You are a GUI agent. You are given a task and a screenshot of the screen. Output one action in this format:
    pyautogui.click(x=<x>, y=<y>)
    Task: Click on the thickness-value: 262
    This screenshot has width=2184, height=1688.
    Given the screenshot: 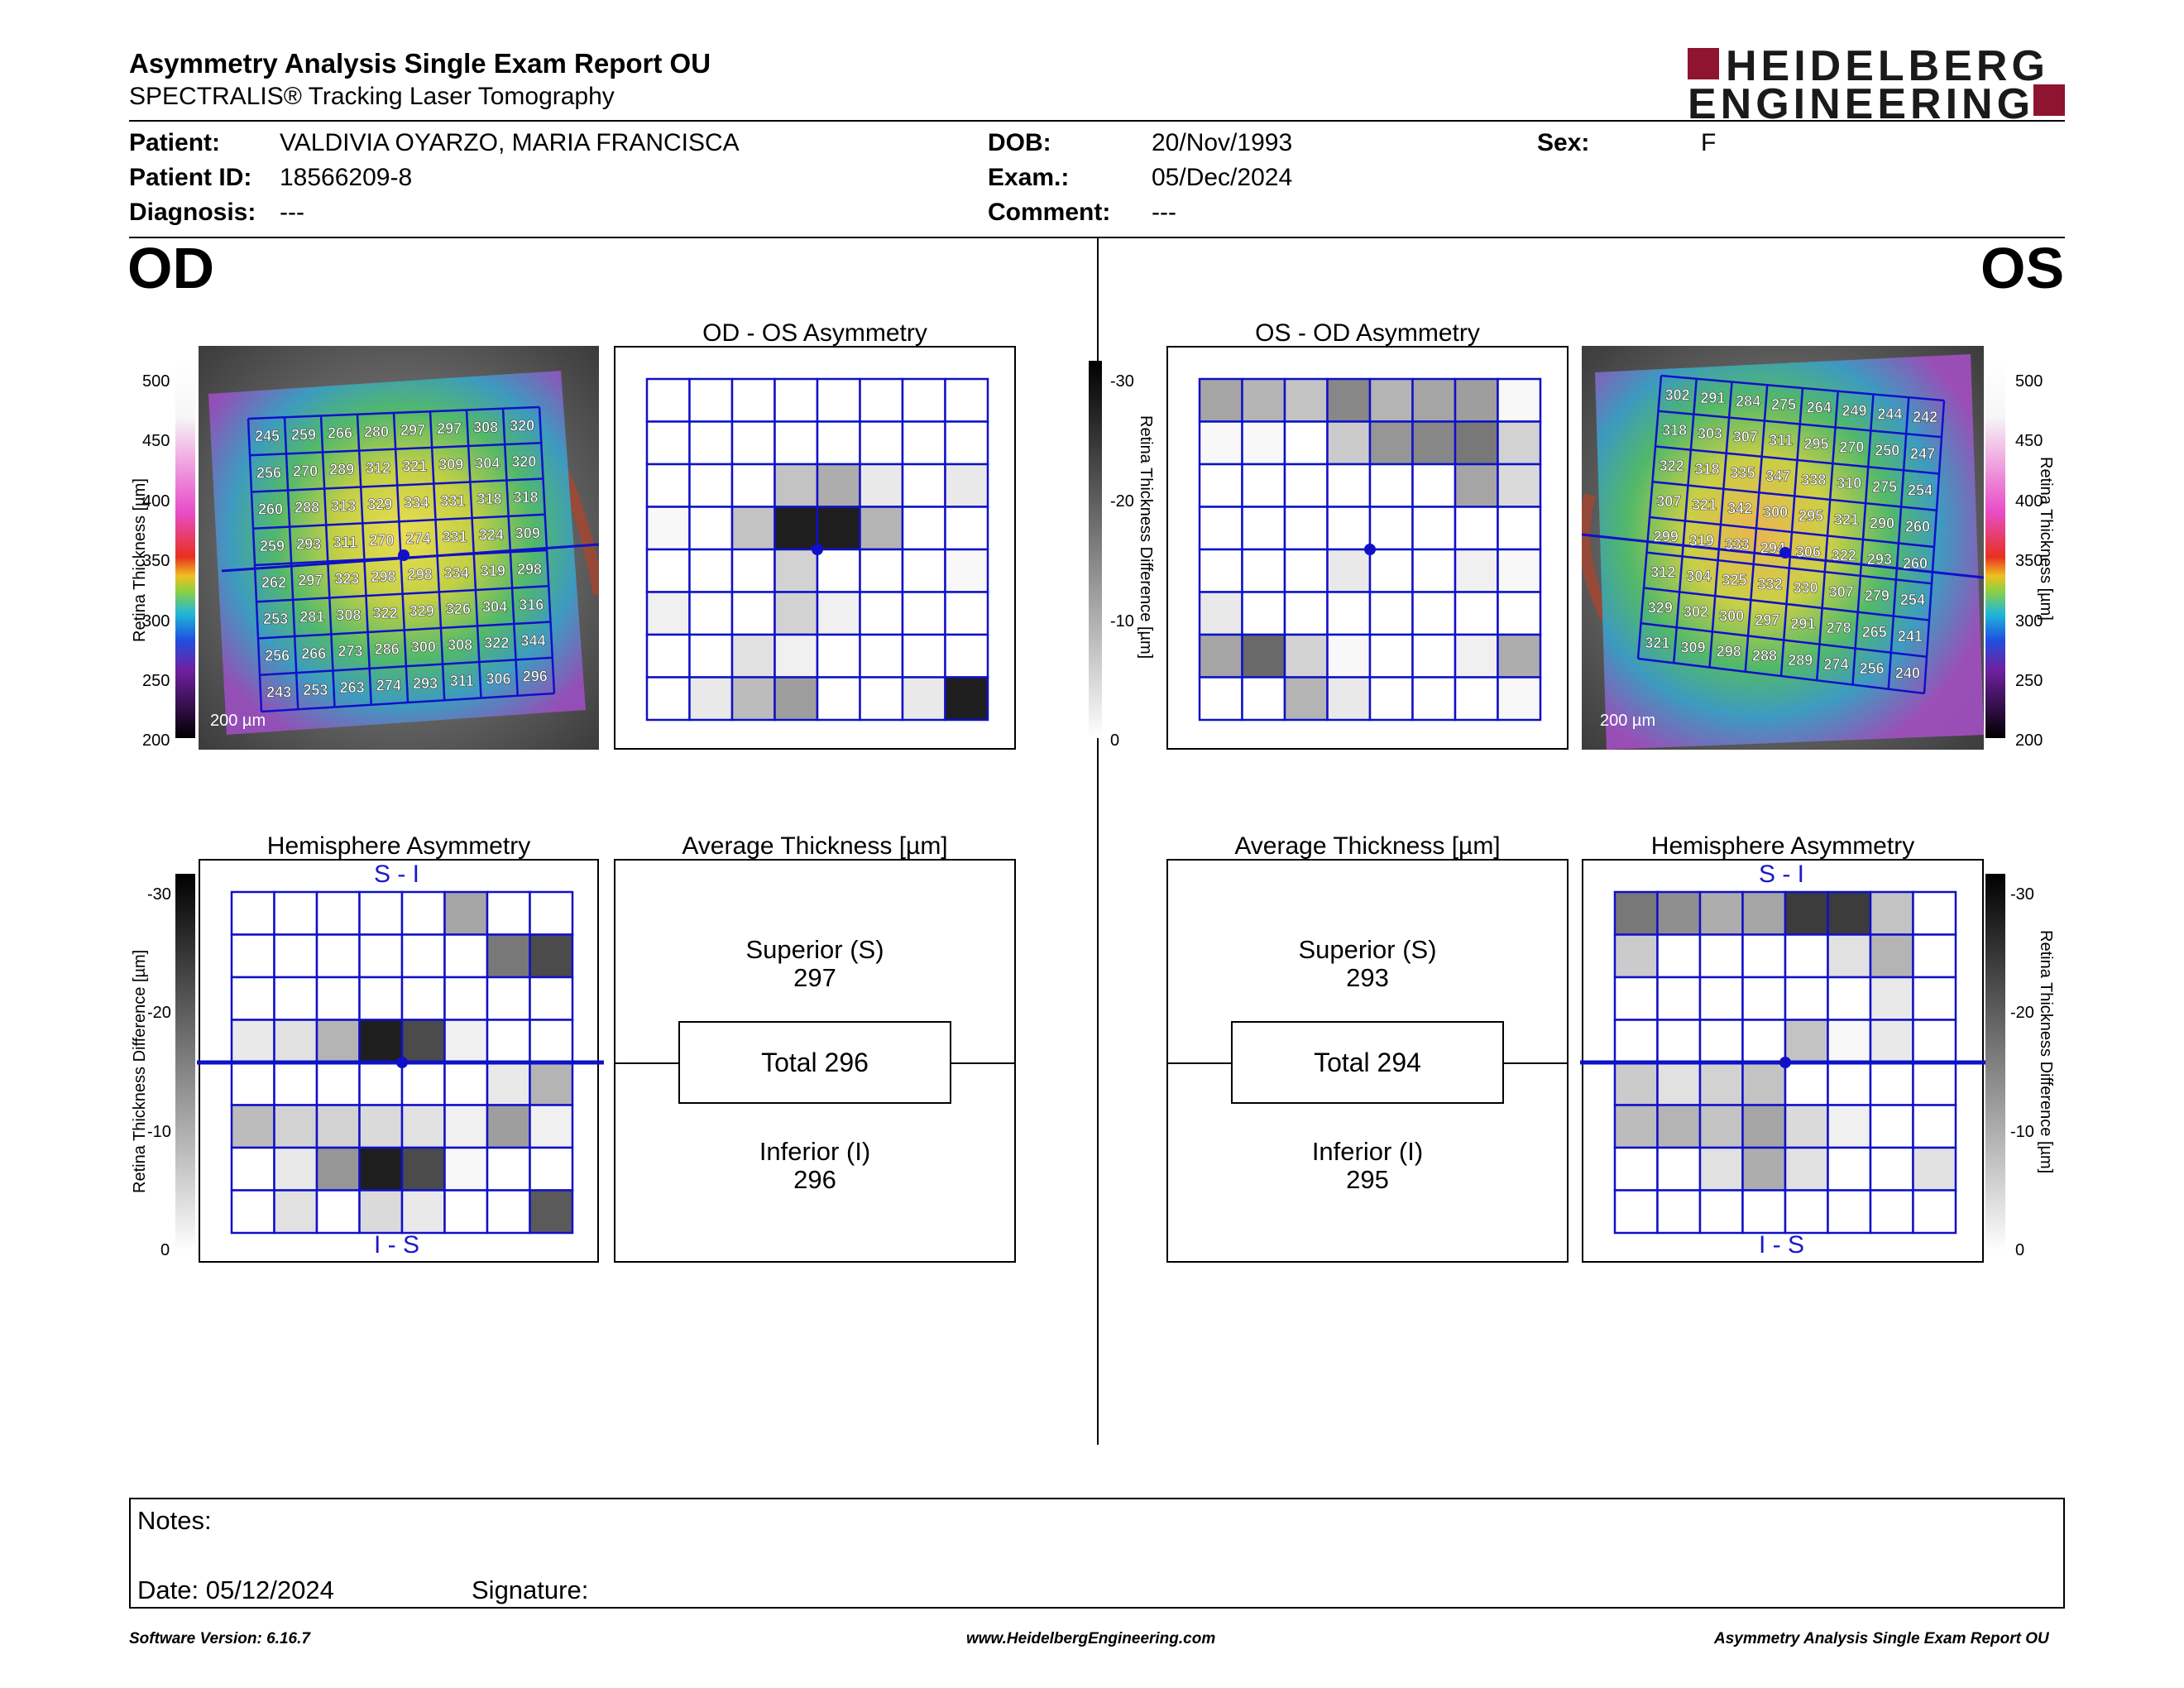 What is the action you would take?
    pyautogui.click(x=273, y=582)
    